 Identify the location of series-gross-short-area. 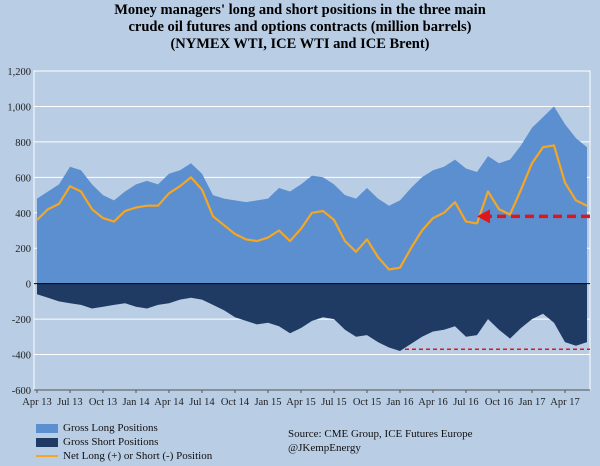
(312, 317).